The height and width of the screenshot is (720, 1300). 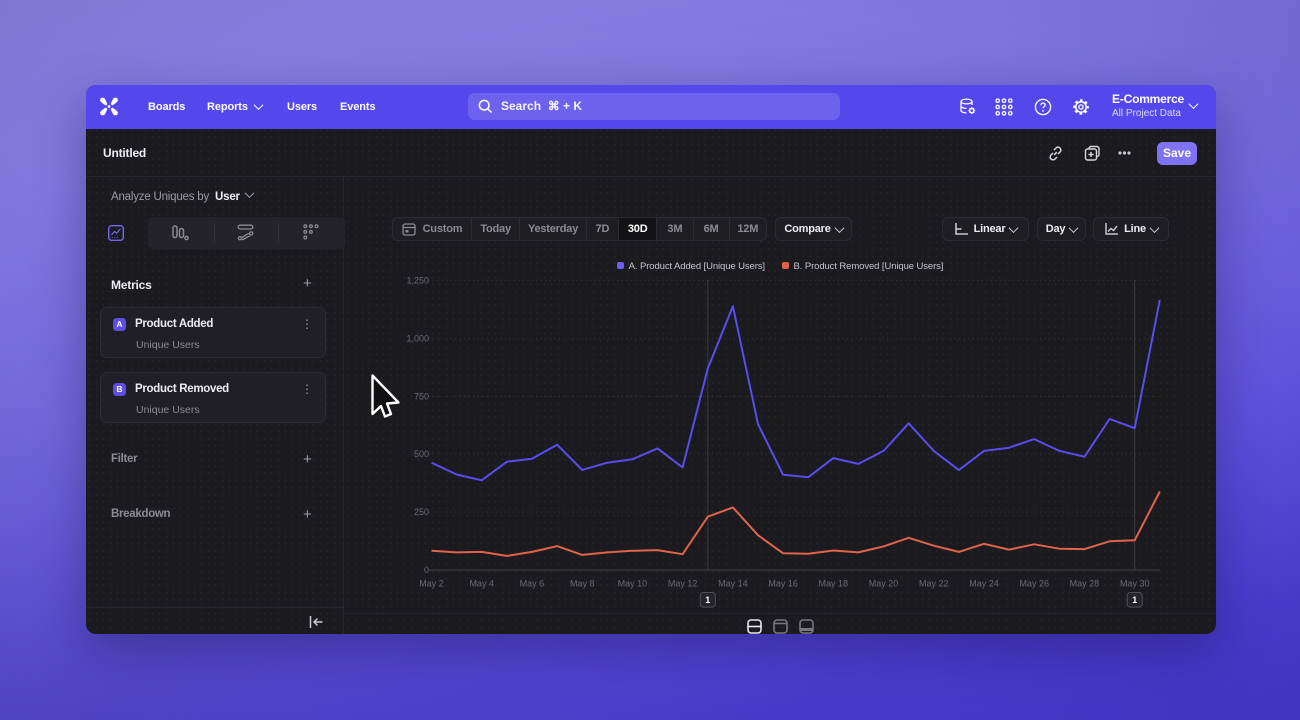 What do you see at coordinates (683, 584) in the screenshot?
I see `svg-text: May 12` at bounding box center [683, 584].